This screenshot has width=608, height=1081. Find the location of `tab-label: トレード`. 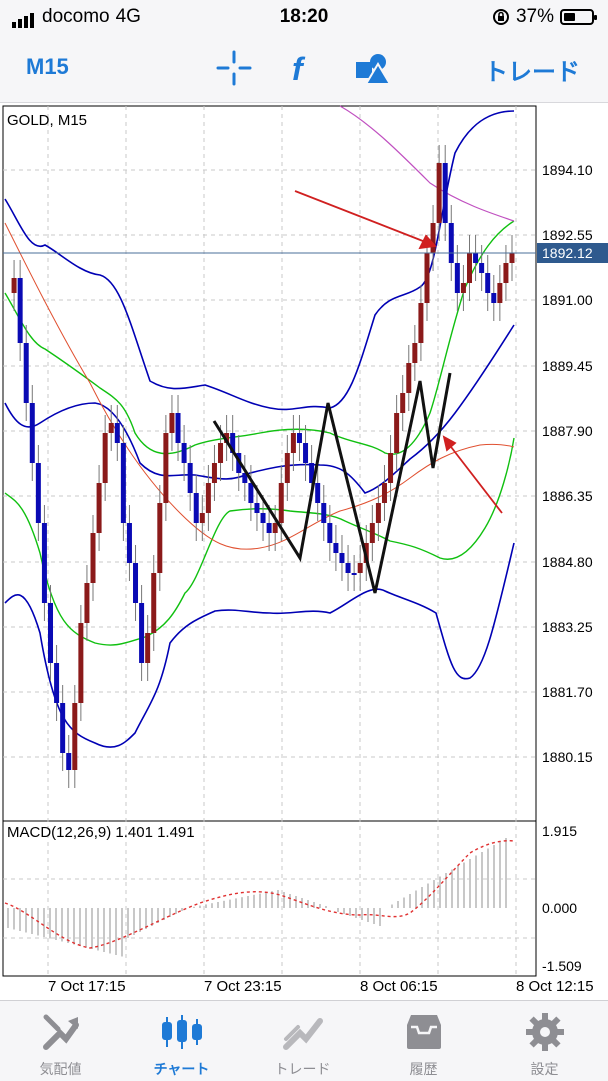

tab-label: トレード is located at coordinates (302, 1069).